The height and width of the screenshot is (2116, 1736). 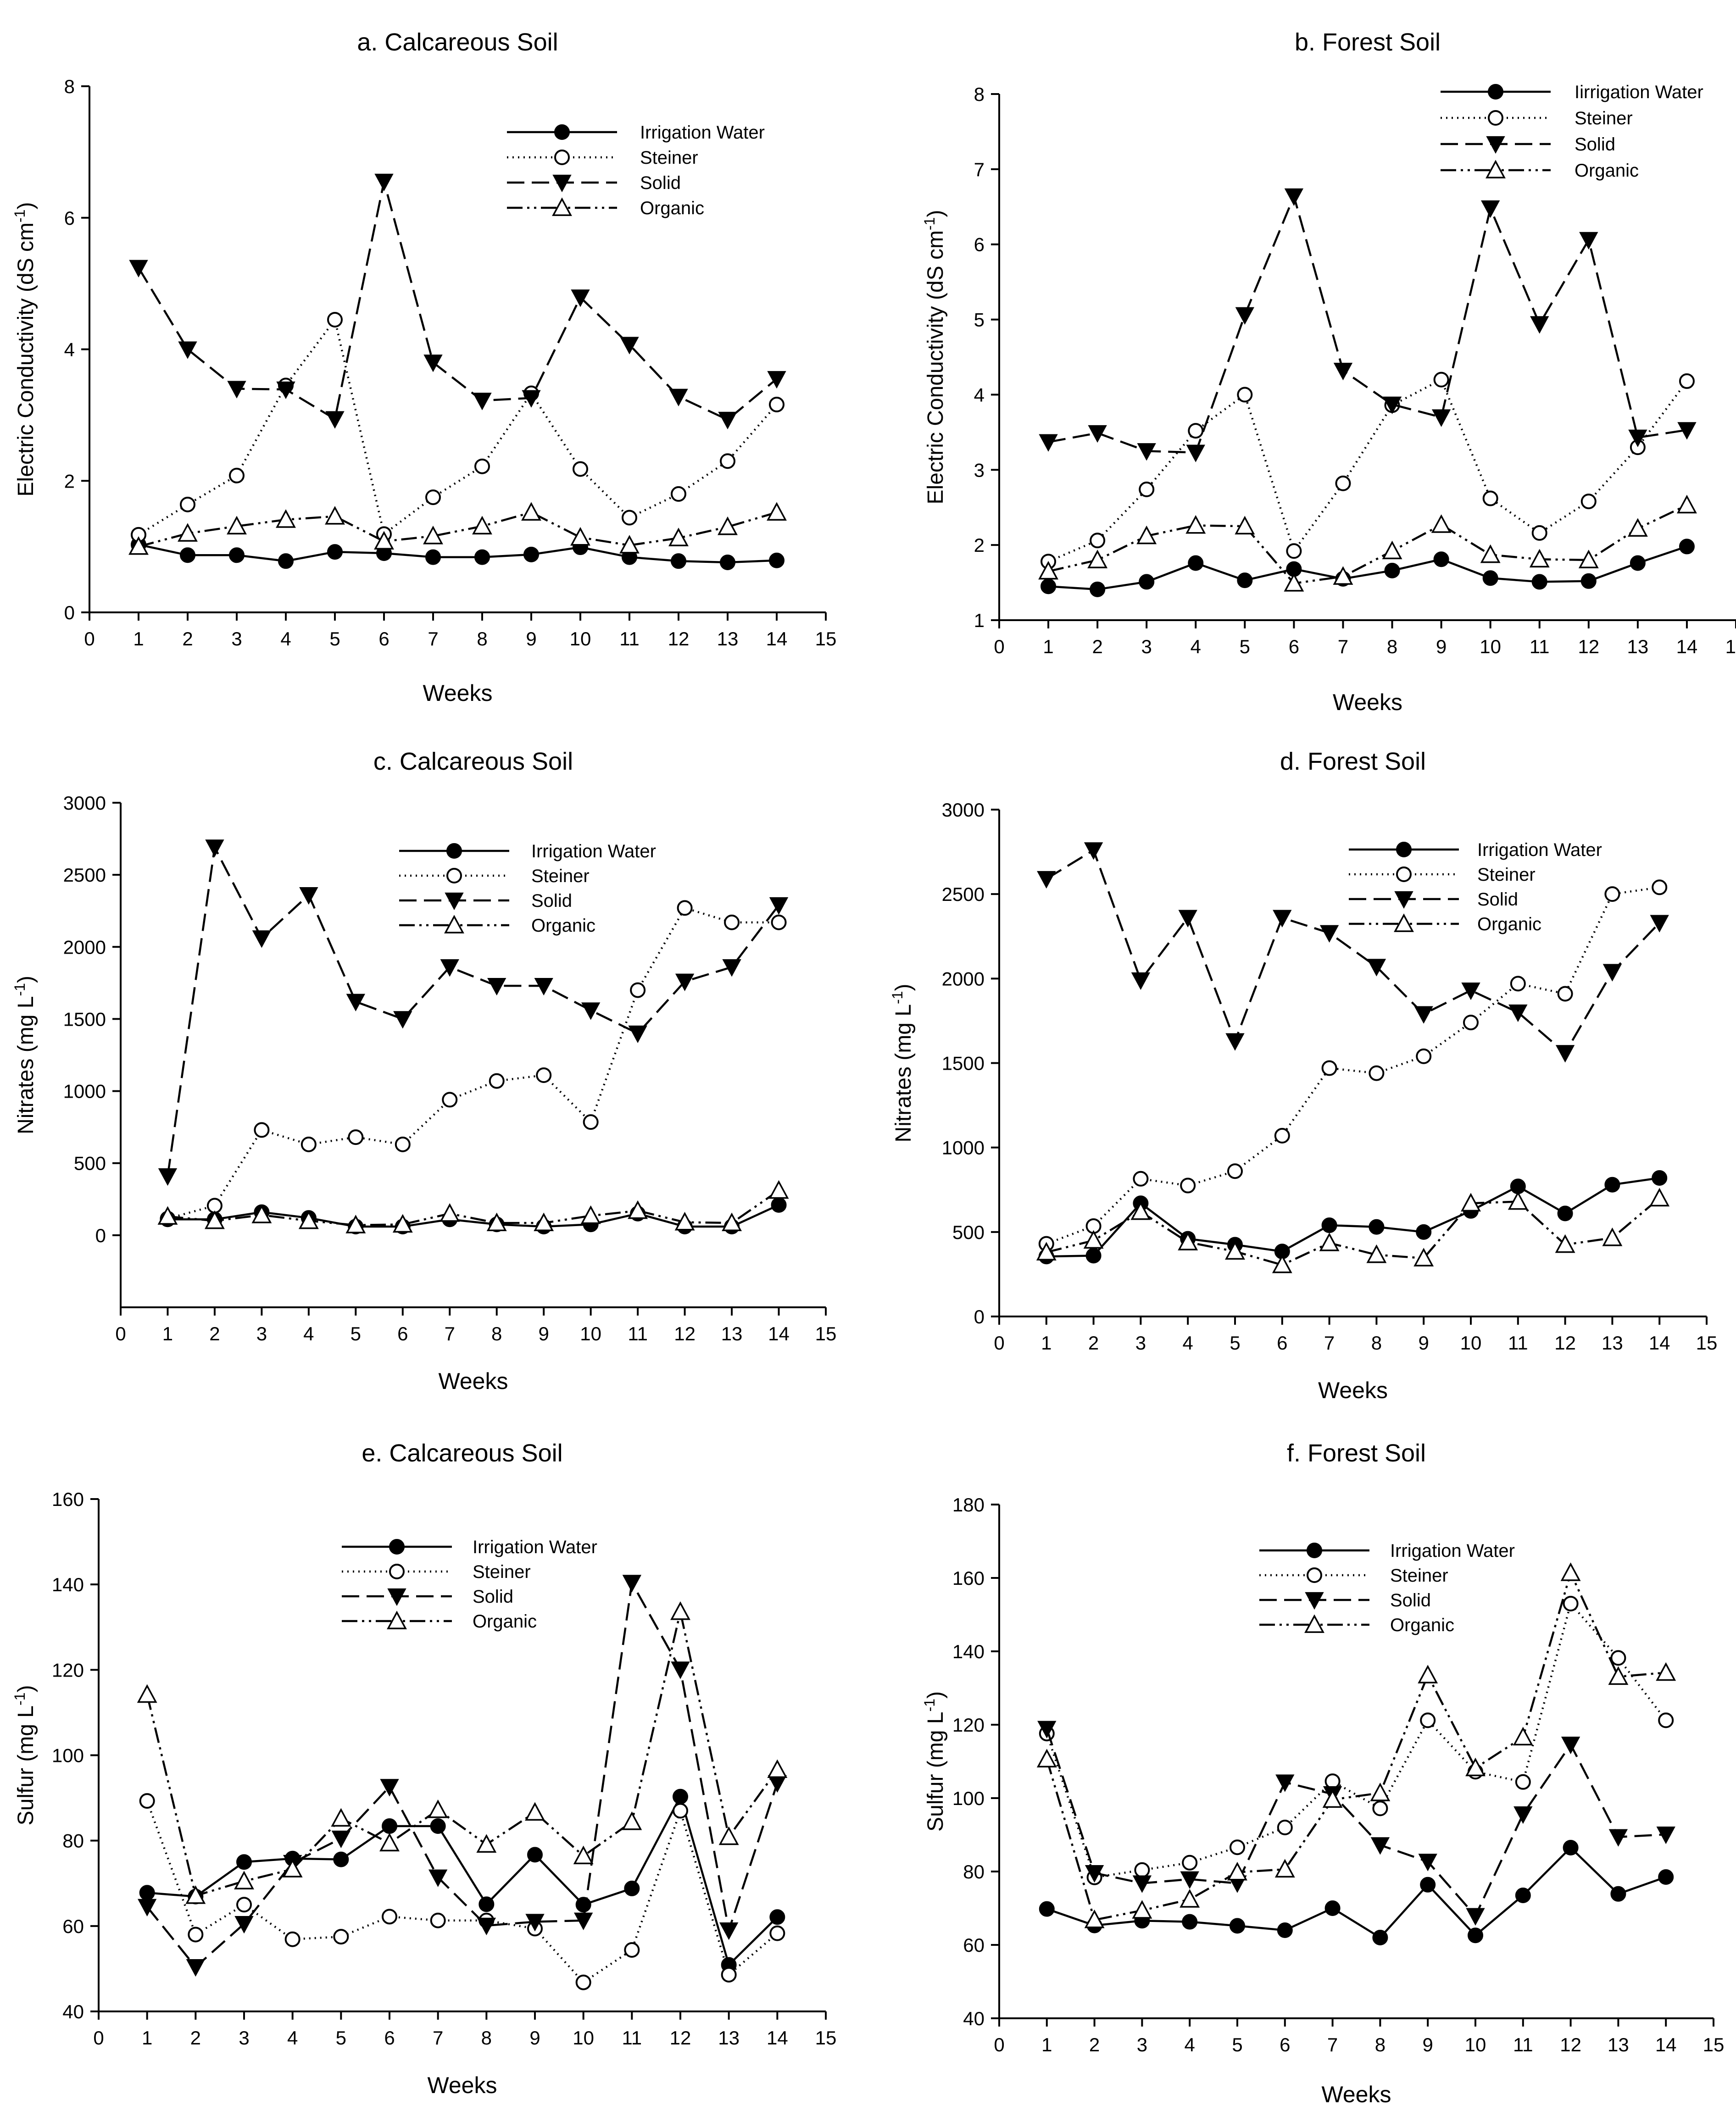 I want to click on legend-label: Steiner, so click(x=502, y=1572).